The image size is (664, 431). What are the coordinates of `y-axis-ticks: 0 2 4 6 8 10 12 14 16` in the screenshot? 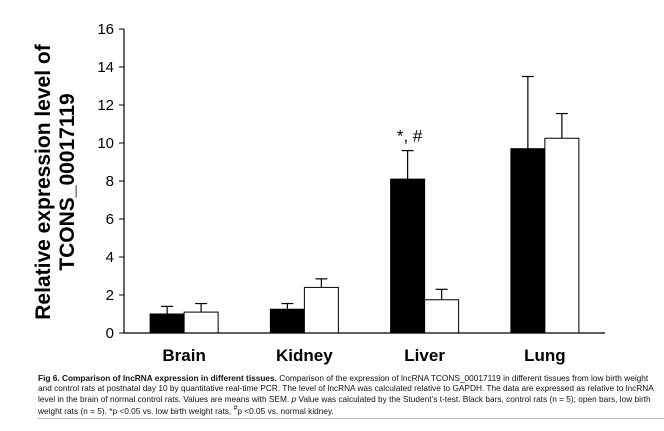 It's located at (110, 181).